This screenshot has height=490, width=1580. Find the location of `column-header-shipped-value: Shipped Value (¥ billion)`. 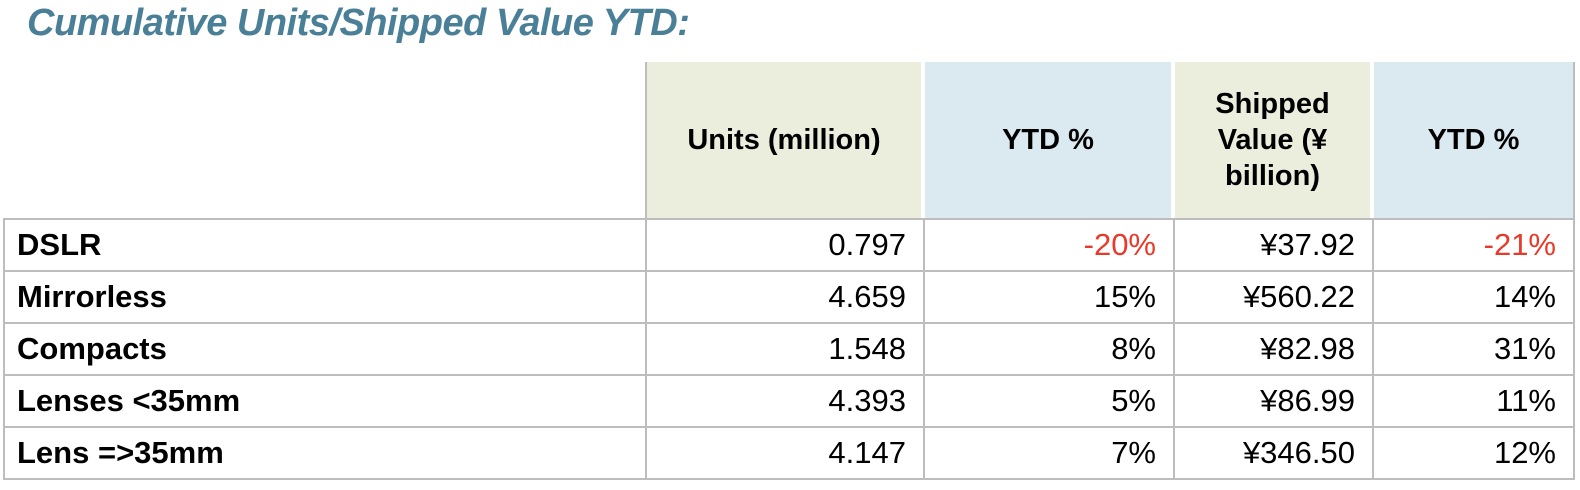

column-header-shipped-value: Shipped Value (¥ billion) is located at coordinates (1274, 140).